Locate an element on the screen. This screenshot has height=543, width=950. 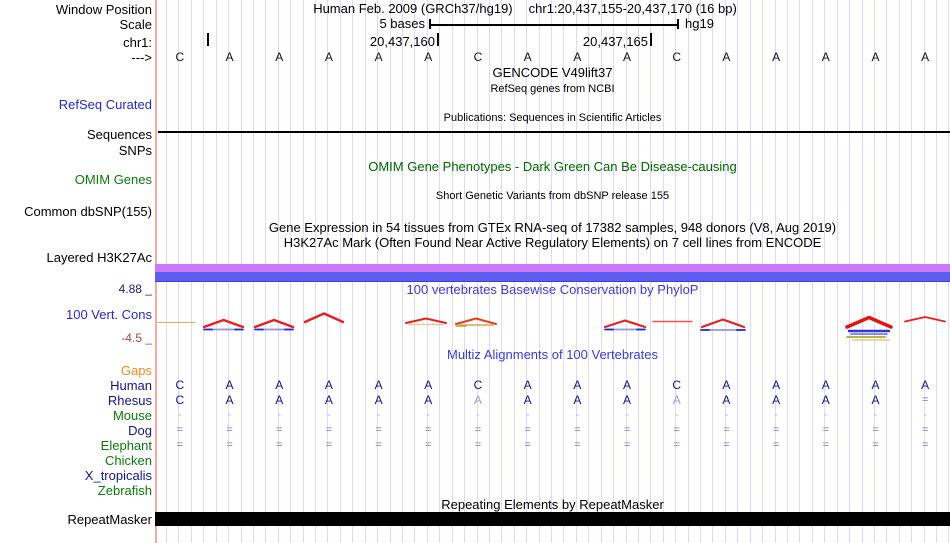
window-position-label: Window Position is located at coordinates (103, 9).